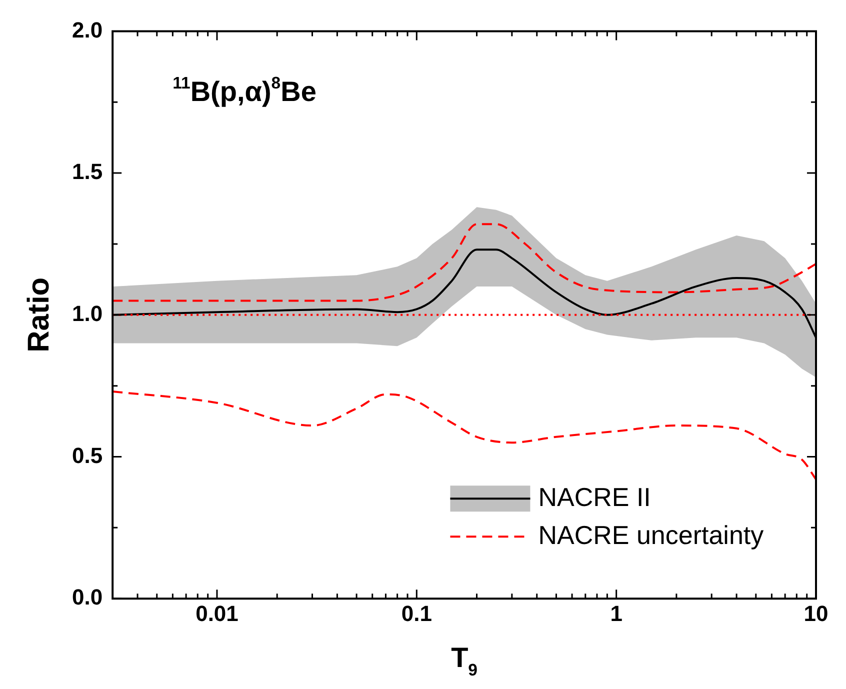 This screenshot has height=689, width=846. What do you see at coordinates (87, 29) in the screenshot?
I see `y-tick-label: 2.0` at bounding box center [87, 29].